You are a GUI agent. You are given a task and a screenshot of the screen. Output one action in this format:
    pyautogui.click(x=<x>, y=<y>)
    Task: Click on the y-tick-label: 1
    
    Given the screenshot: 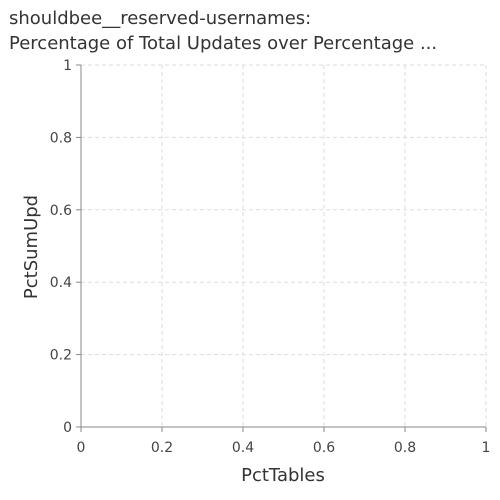 What is the action you would take?
    pyautogui.click(x=67, y=66)
    